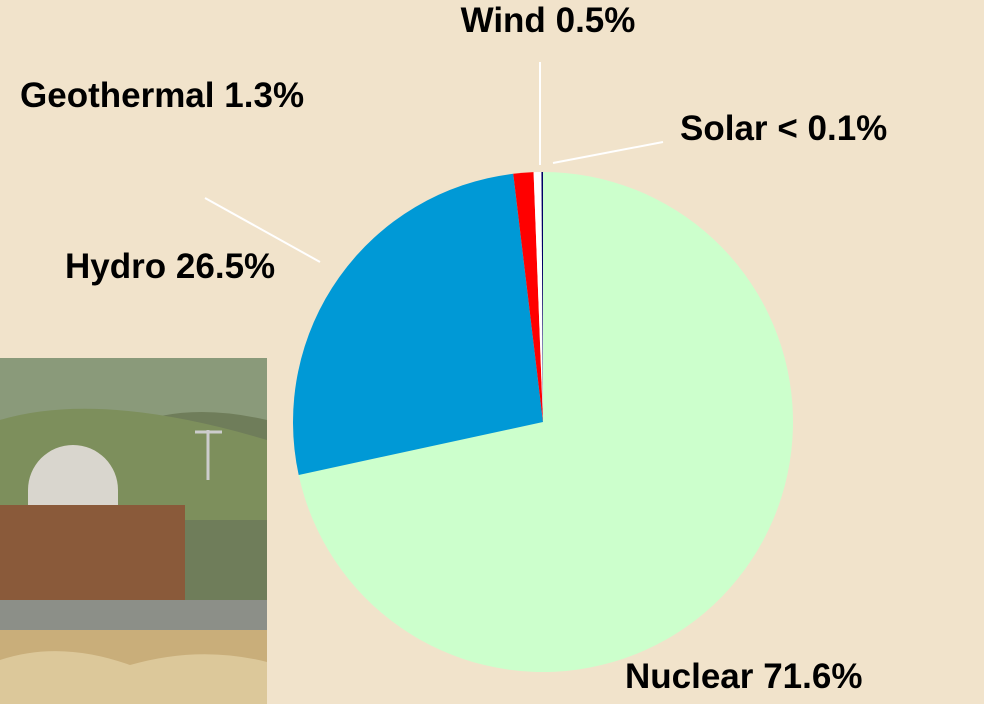 Image resolution: width=984 pixels, height=704 pixels. Describe the element at coordinates (832, 128) in the screenshot. I see `value-label: < 0.1%` at that location.